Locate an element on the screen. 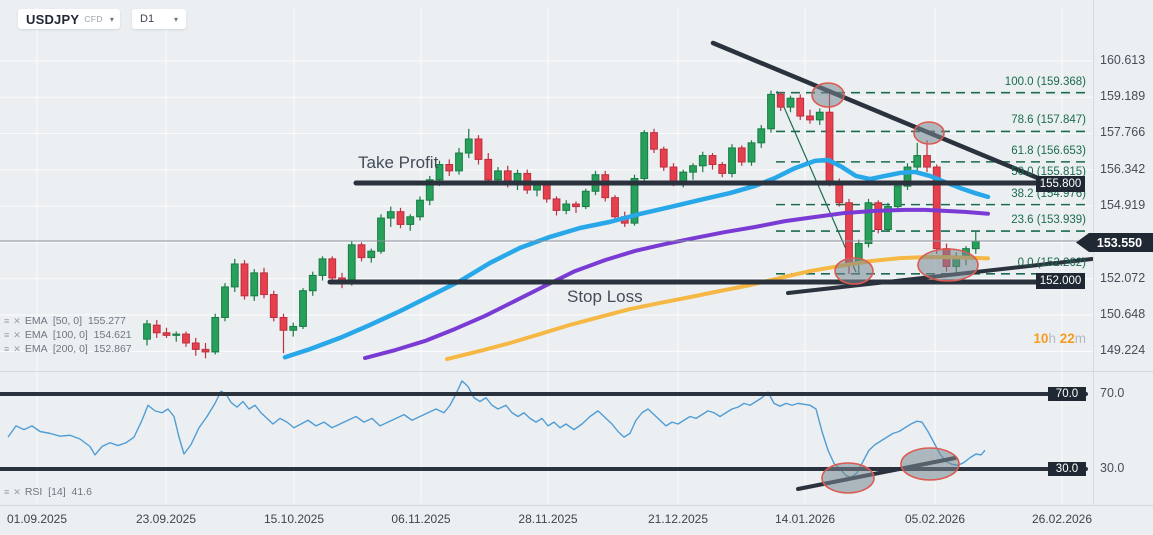  pane-divider is located at coordinates (576, 371).